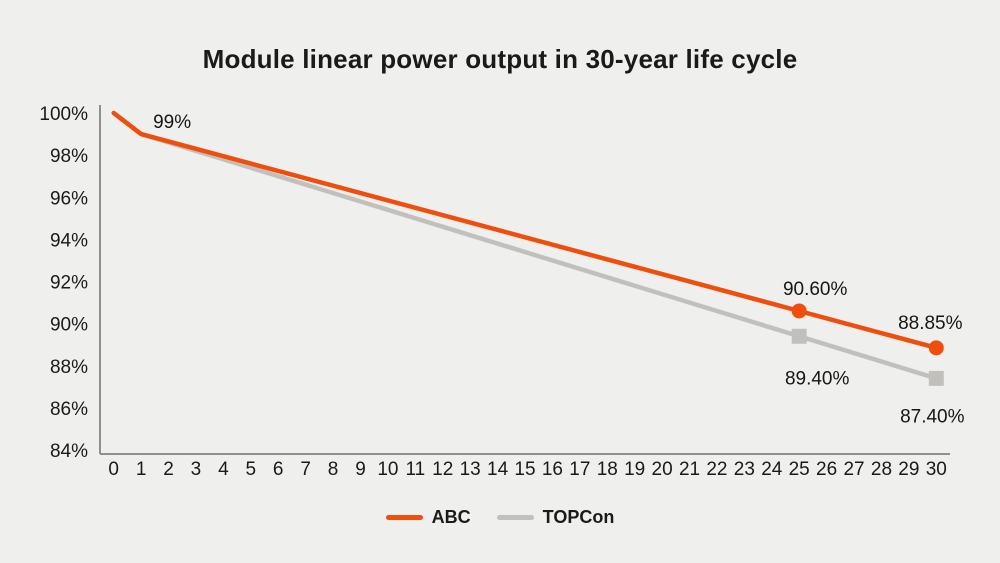  What do you see at coordinates (634, 469) in the screenshot?
I see `x-tick-label: 19` at bounding box center [634, 469].